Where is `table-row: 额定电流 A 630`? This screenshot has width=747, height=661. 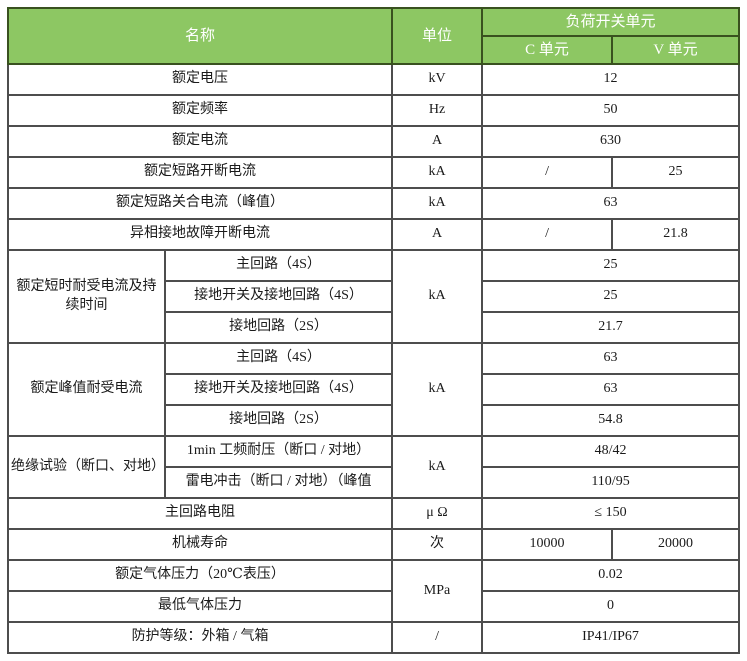
table-row: 额定电流 A 630 is located at coordinates (373, 141).